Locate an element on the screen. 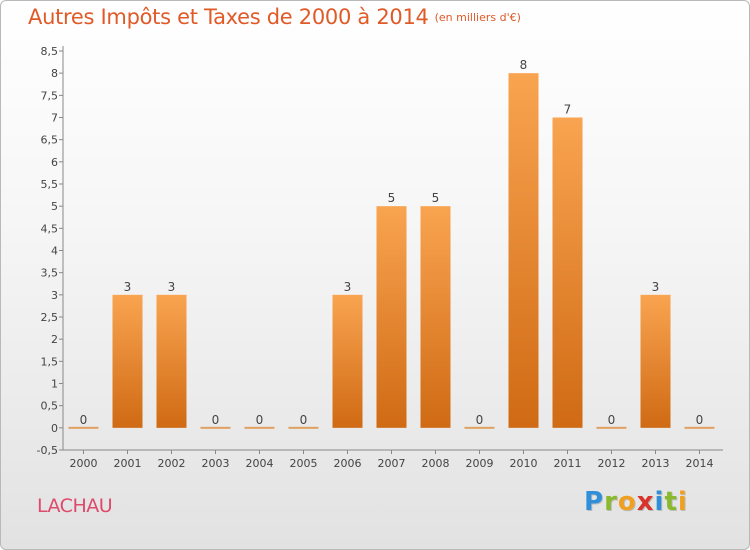  x-tick-label: 2014 is located at coordinates (700, 463).